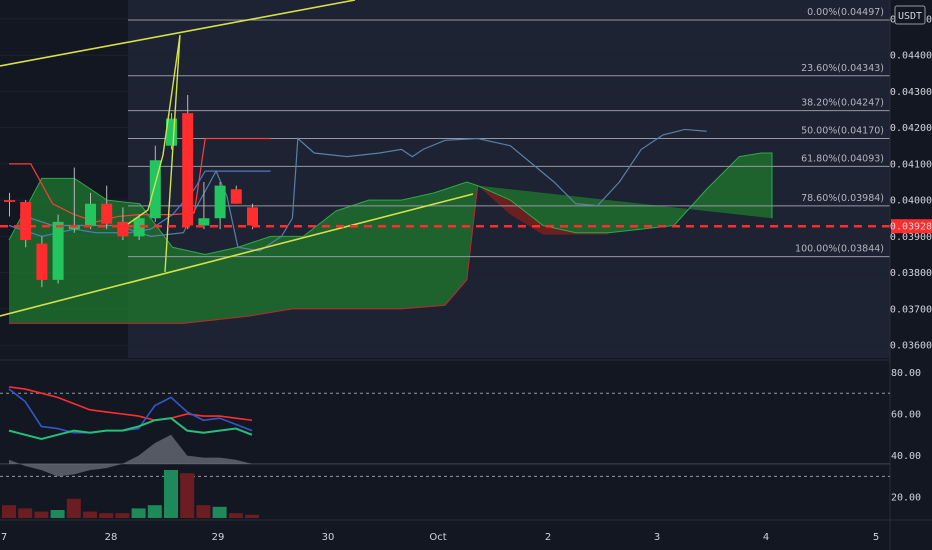 This screenshot has width=932, height=550. What do you see at coordinates (911, 164) in the screenshot?
I see `price-tick-label: 0.04100` at bounding box center [911, 164].